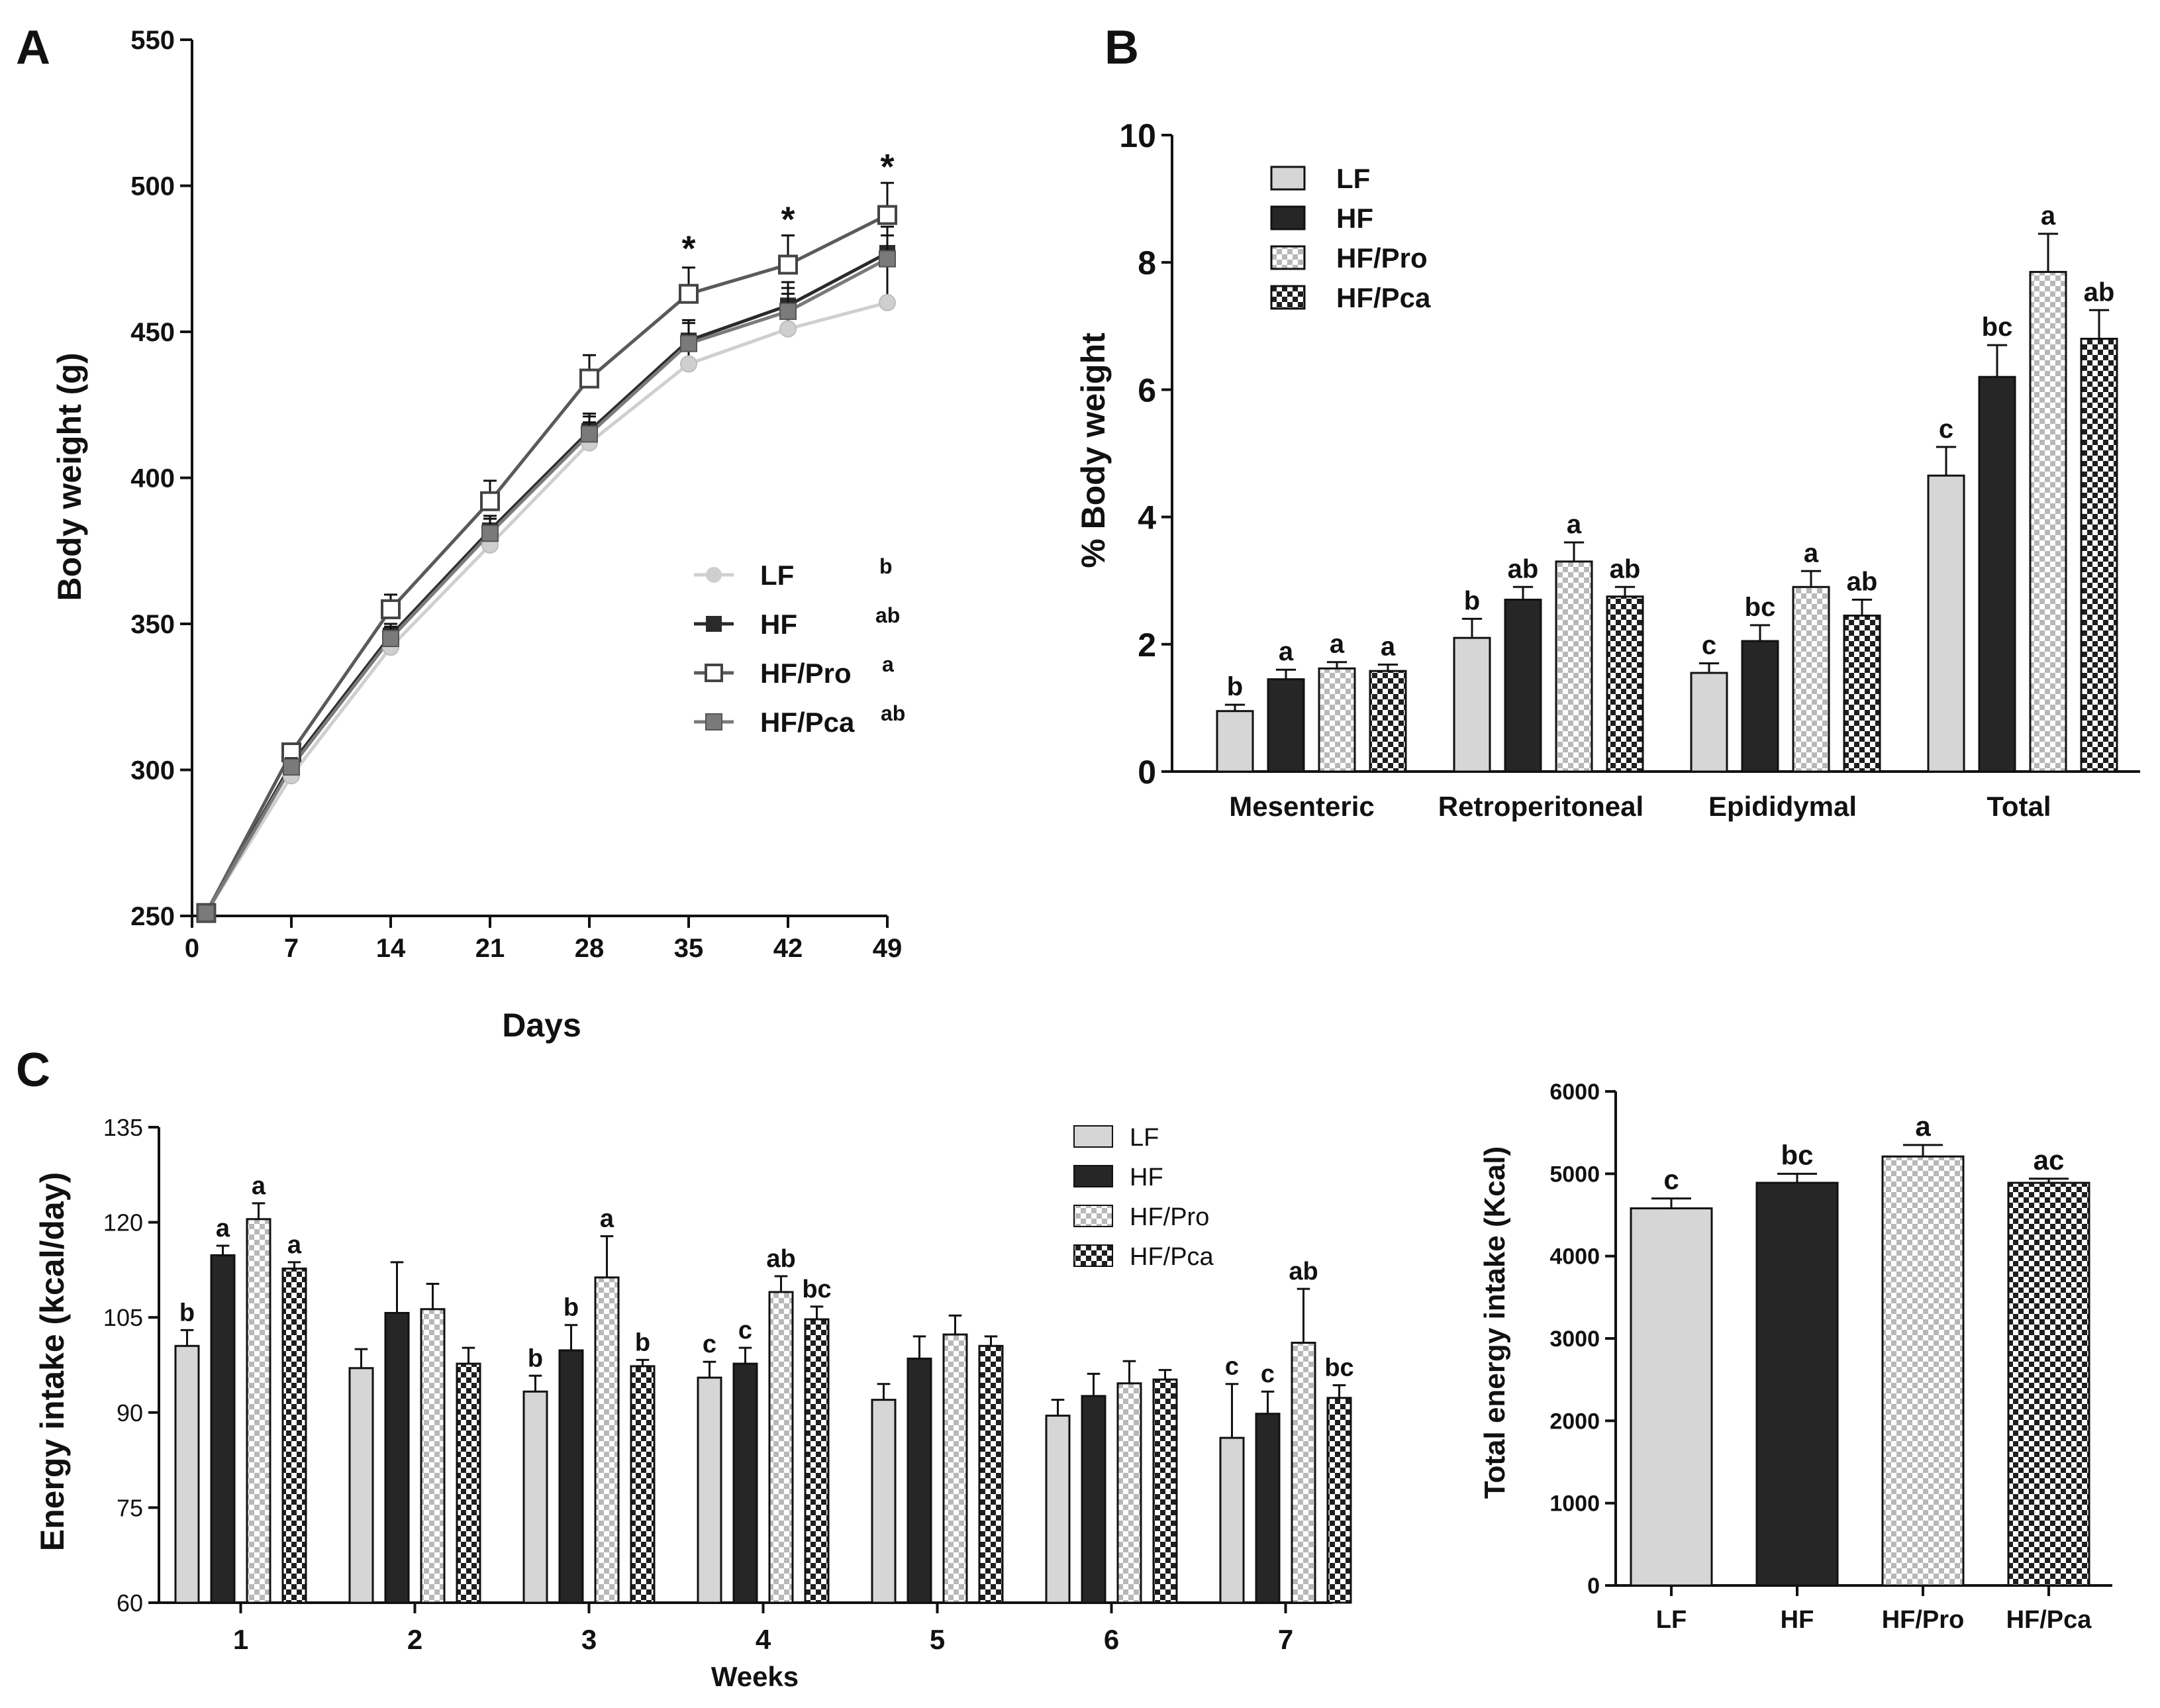  I want to click on x-tick-label: 2, so click(414, 1639).